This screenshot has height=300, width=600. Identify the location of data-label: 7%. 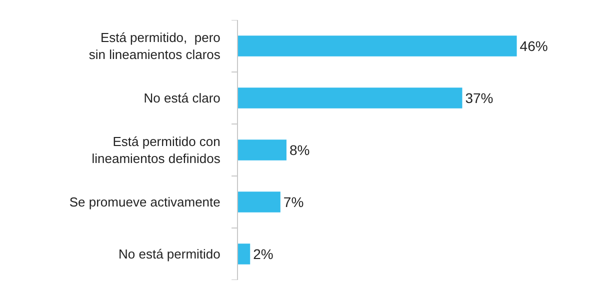
(293, 202).